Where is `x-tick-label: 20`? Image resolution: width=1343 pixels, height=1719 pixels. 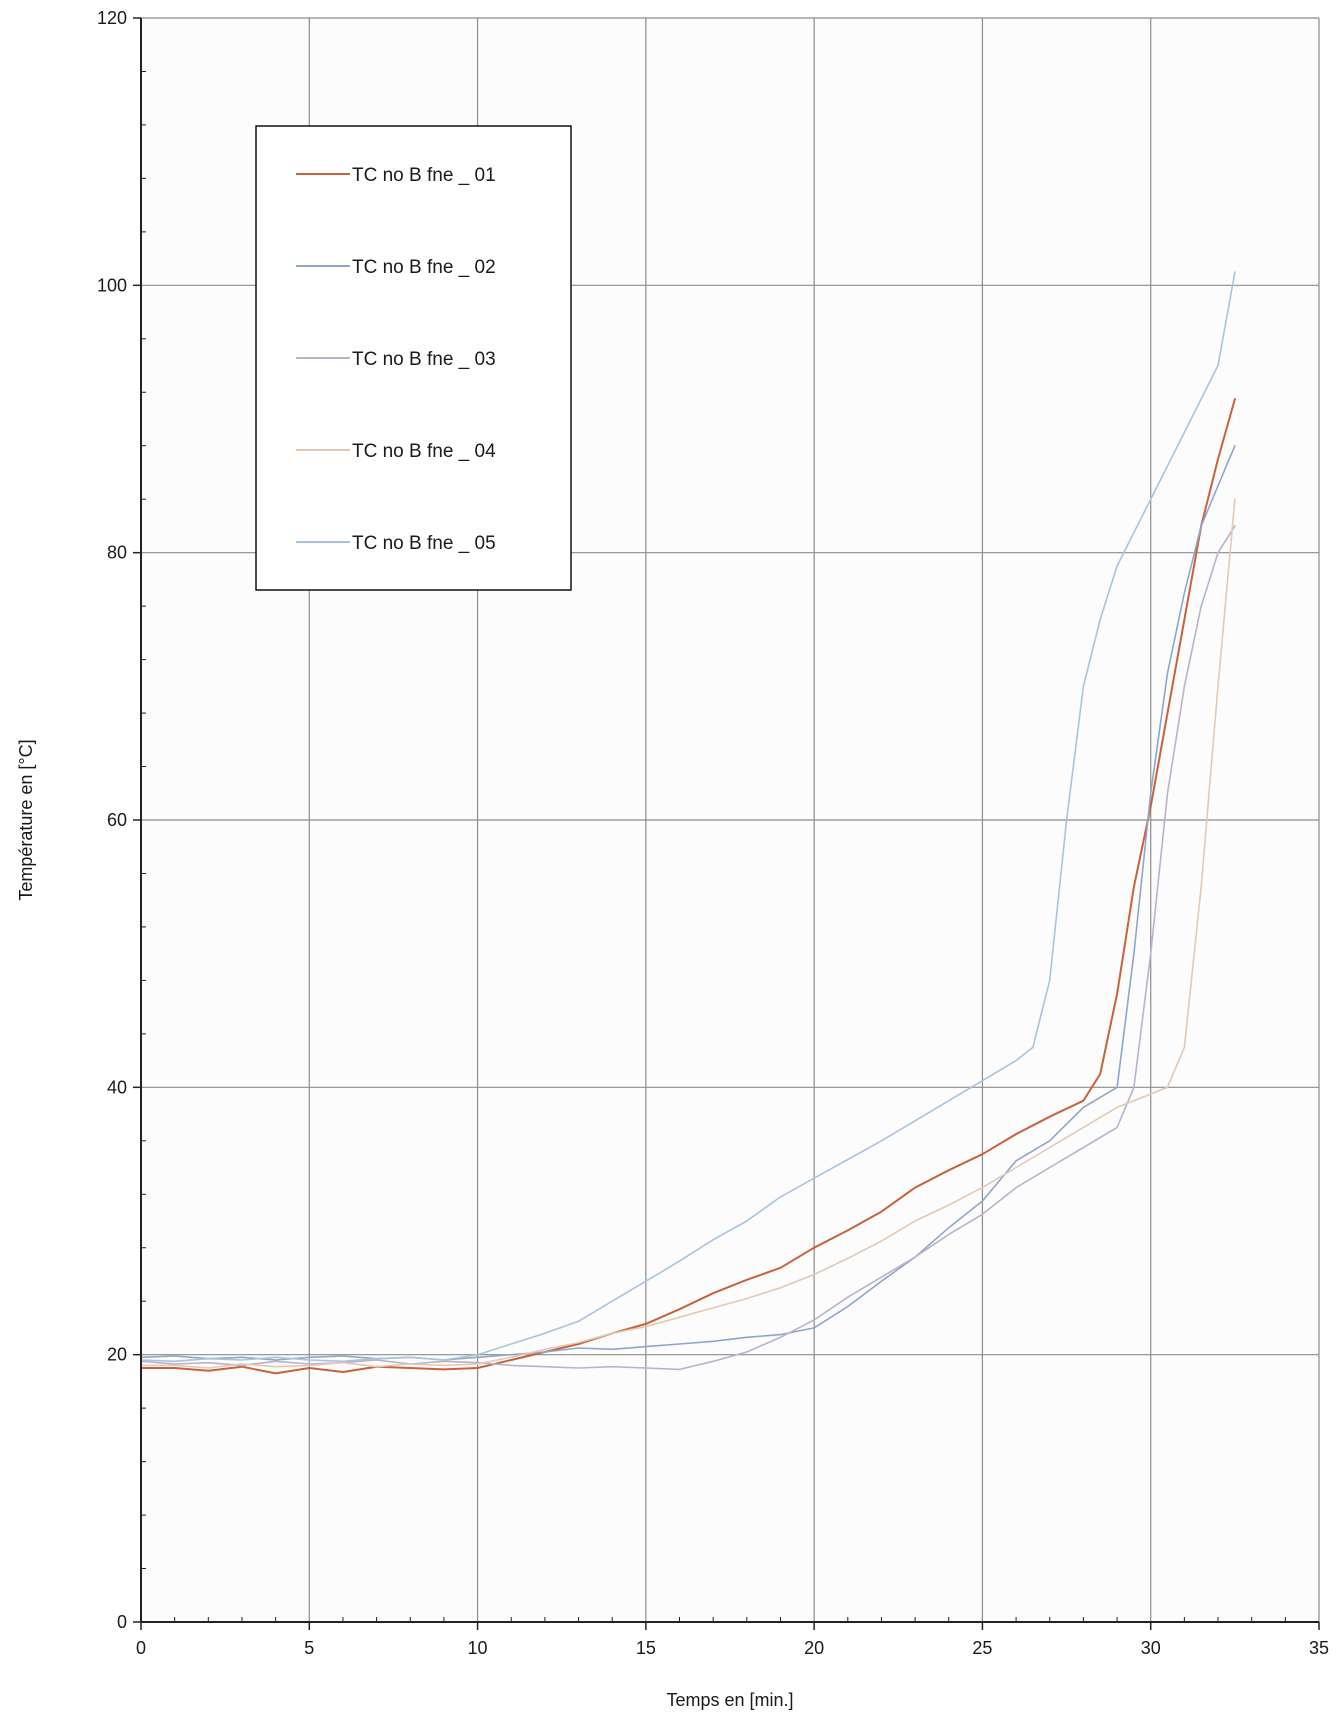 x-tick-label: 20 is located at coordinates (814, 1648).